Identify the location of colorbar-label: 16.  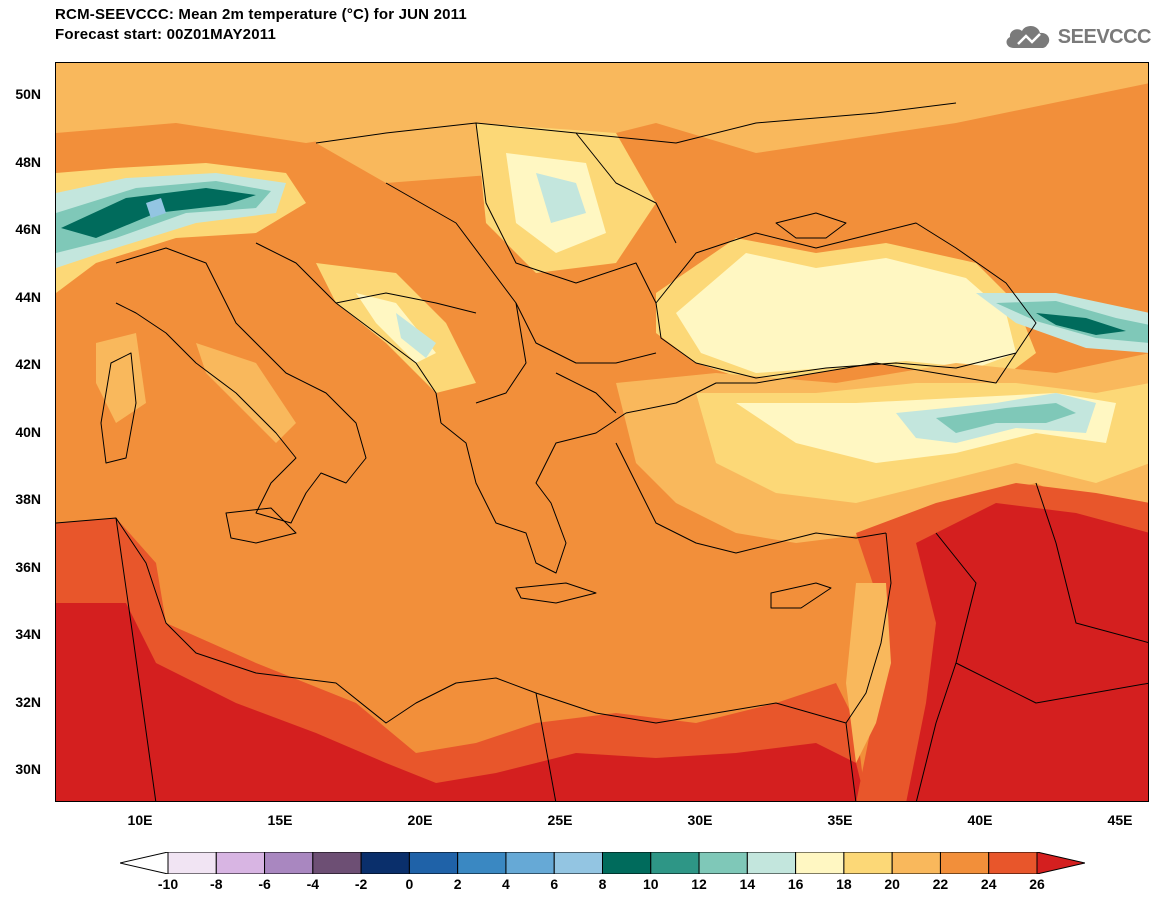
(795, 884).